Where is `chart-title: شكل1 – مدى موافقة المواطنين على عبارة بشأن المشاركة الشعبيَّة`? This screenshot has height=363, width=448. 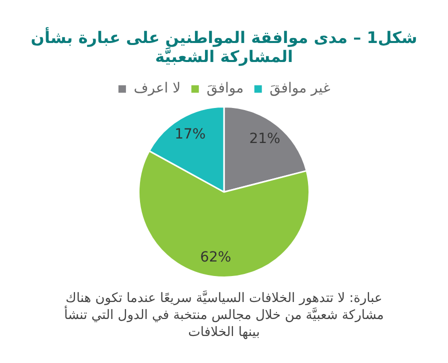 chart-title: شكل1 – مدى موافقة المواطنين على عبارة بشأن المشاركة الشعبيَّة is located at coordinates (224, 47).